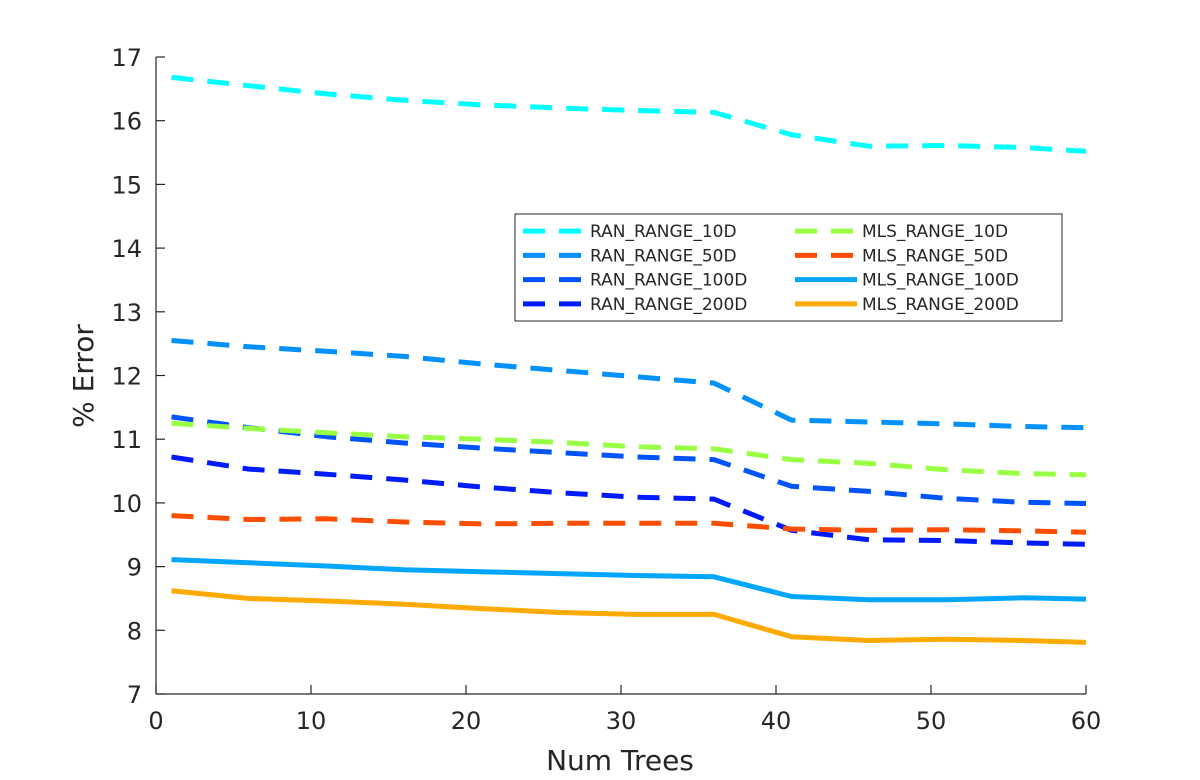 The height and width of the screenshot is (780, 1200). What do you see at coordinates (126, 122) in the screenshot?
I see `y-tick-label: 16` at bounding box center [126, 122].